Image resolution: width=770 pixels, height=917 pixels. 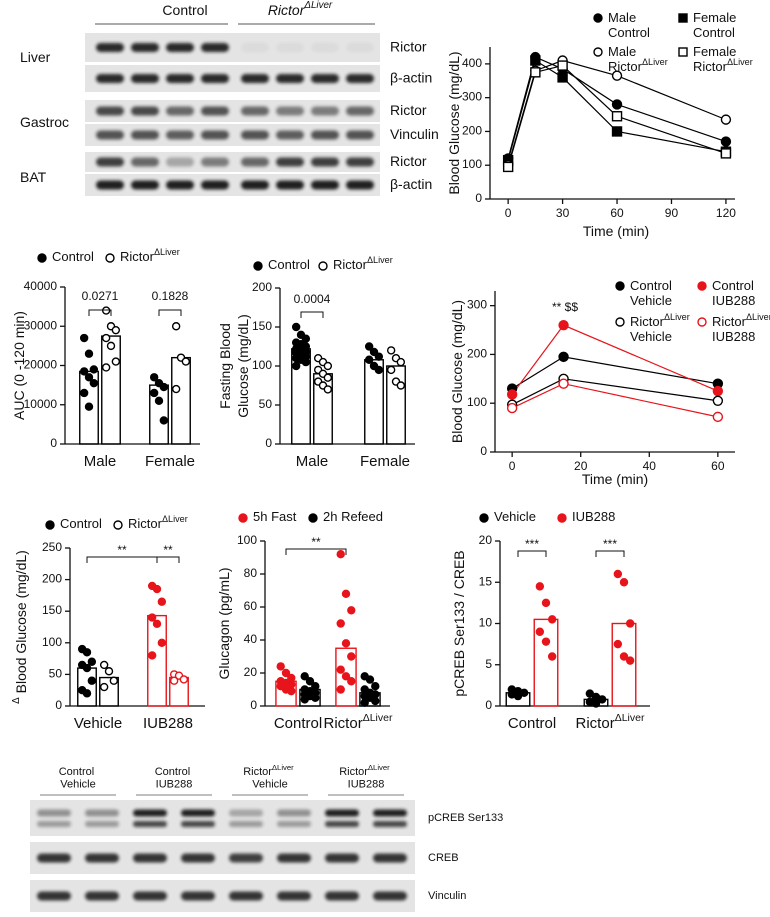 I want to click on protein-label: Rictor, so click(x=408, y=46).